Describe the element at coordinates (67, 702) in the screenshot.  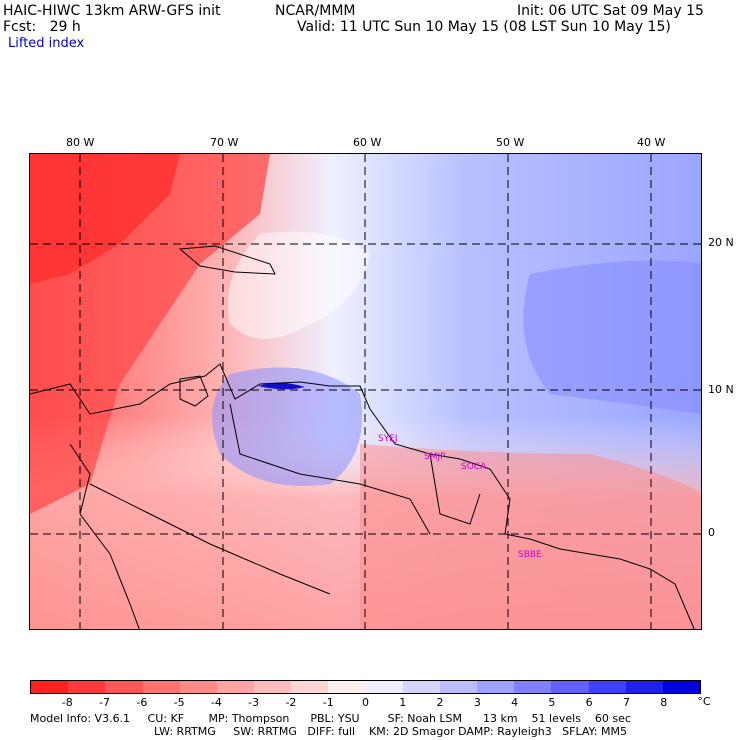
I see `colorbar-tick-label: -8` at that location.